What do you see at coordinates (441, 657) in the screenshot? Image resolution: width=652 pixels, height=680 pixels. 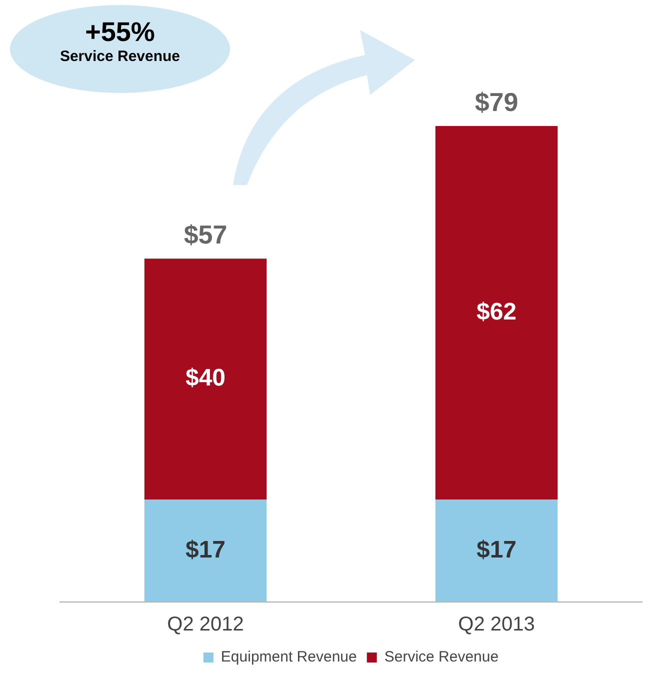 I see `legend-label: Service Revenue` at bounding box center [441, 657].